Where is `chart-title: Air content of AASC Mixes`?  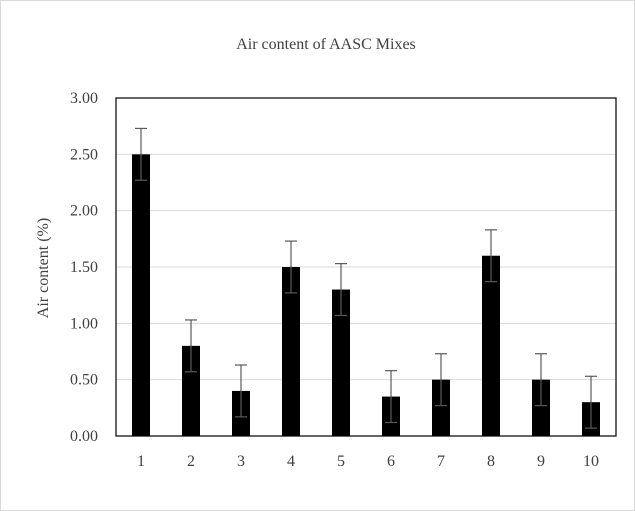 chart-title: Air content of AASC Mixes is located at coordinates (326, 44).